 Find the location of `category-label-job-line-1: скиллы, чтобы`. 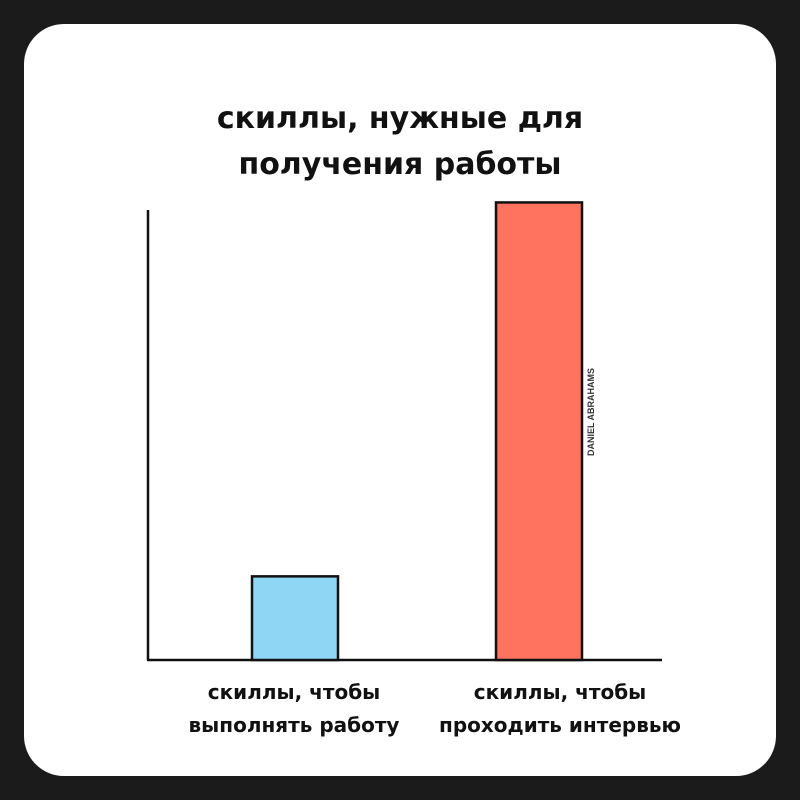

category-label-job-line-1: скиллы, чтобы is located at coordinates (294, 692).